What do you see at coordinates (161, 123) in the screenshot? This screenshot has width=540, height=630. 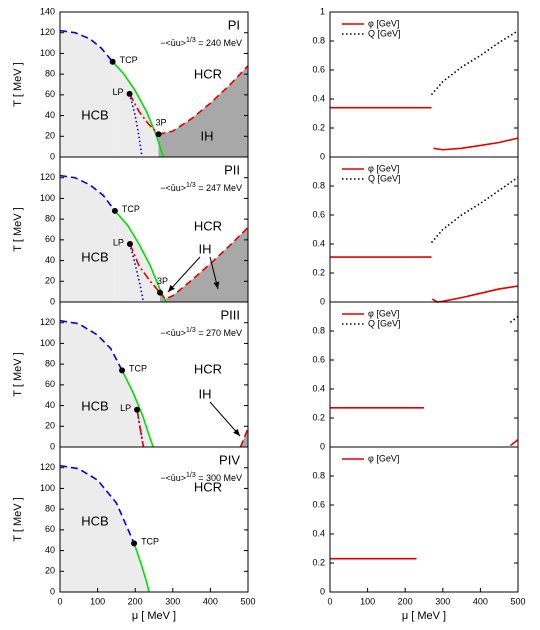 I see `point-label: 3P` at bounding box center [161, 123].